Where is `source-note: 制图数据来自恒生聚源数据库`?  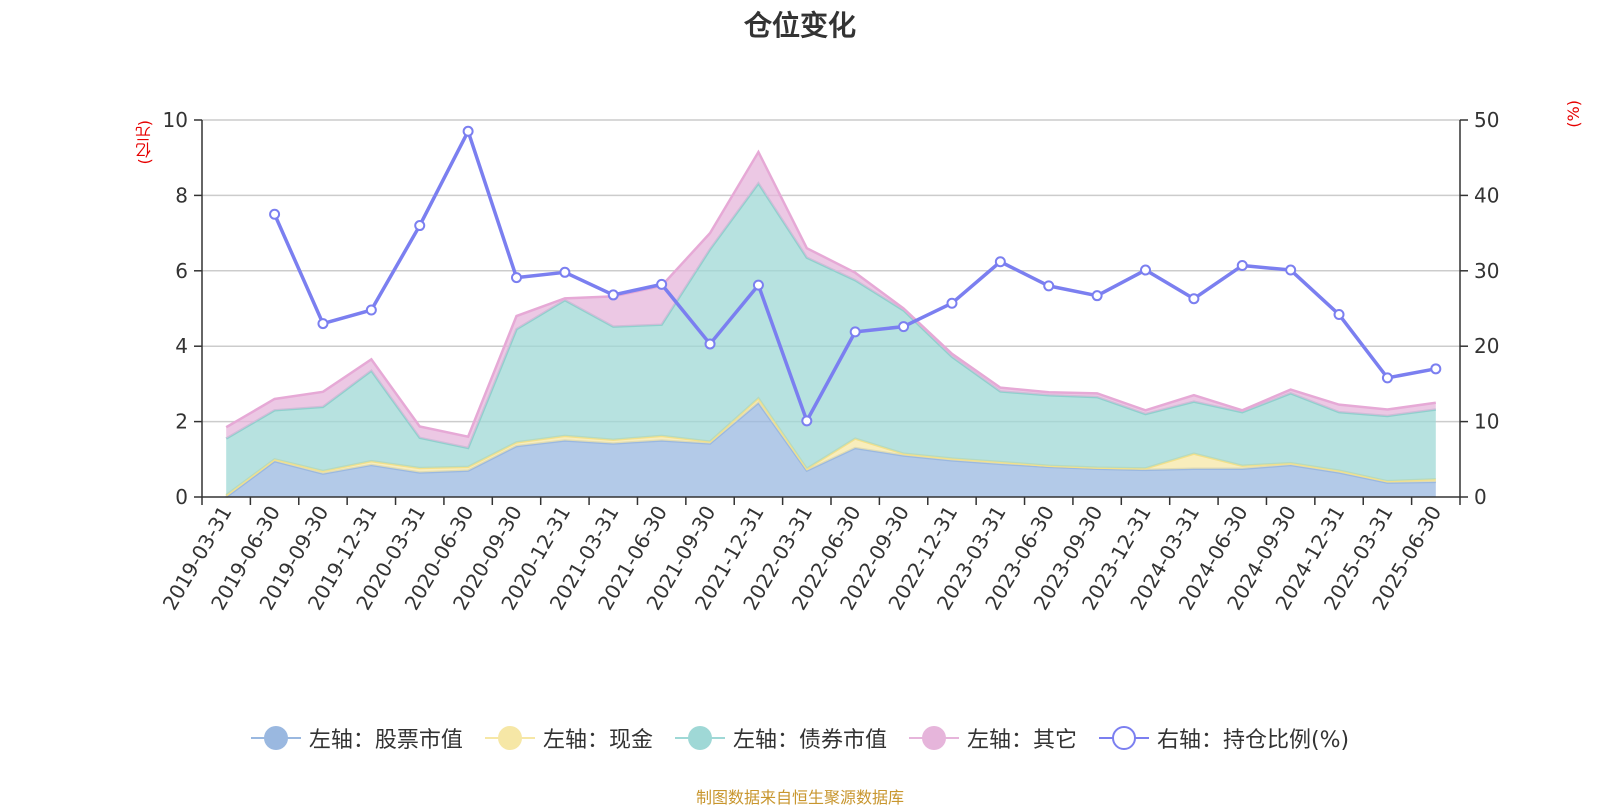 source-note: 制图数据来自恒生聚源数据库 is located at coordinates (799, 797).